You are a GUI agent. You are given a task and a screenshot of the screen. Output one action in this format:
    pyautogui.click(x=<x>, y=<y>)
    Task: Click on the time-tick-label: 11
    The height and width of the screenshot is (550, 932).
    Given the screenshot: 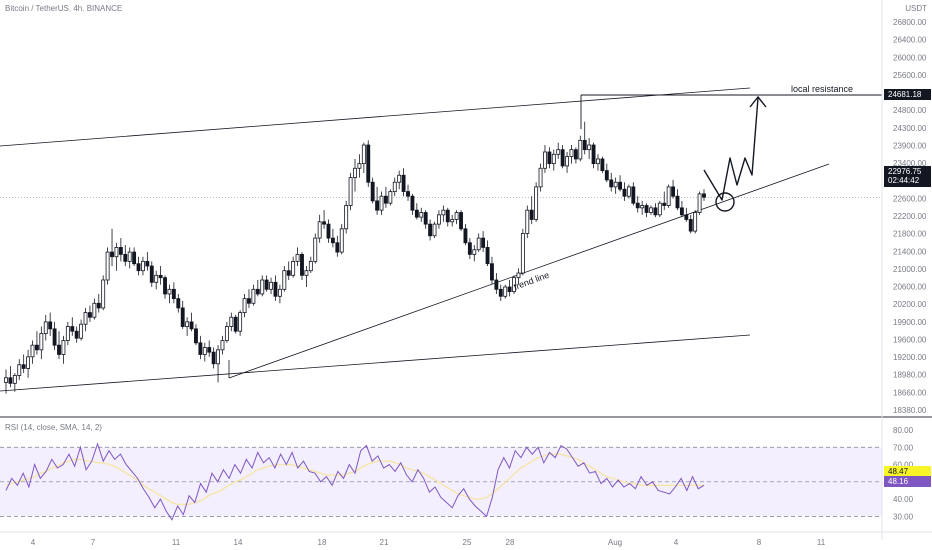 What is the action you would take?
    pyautogui.click(x=176, y=542)
    